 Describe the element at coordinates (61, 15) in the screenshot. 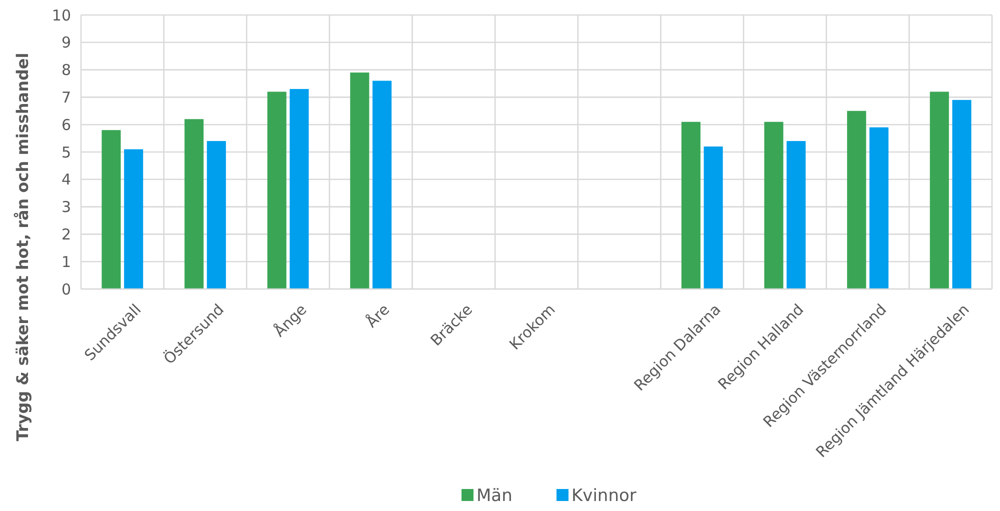

I see `y-tick-label: 10` at that location.